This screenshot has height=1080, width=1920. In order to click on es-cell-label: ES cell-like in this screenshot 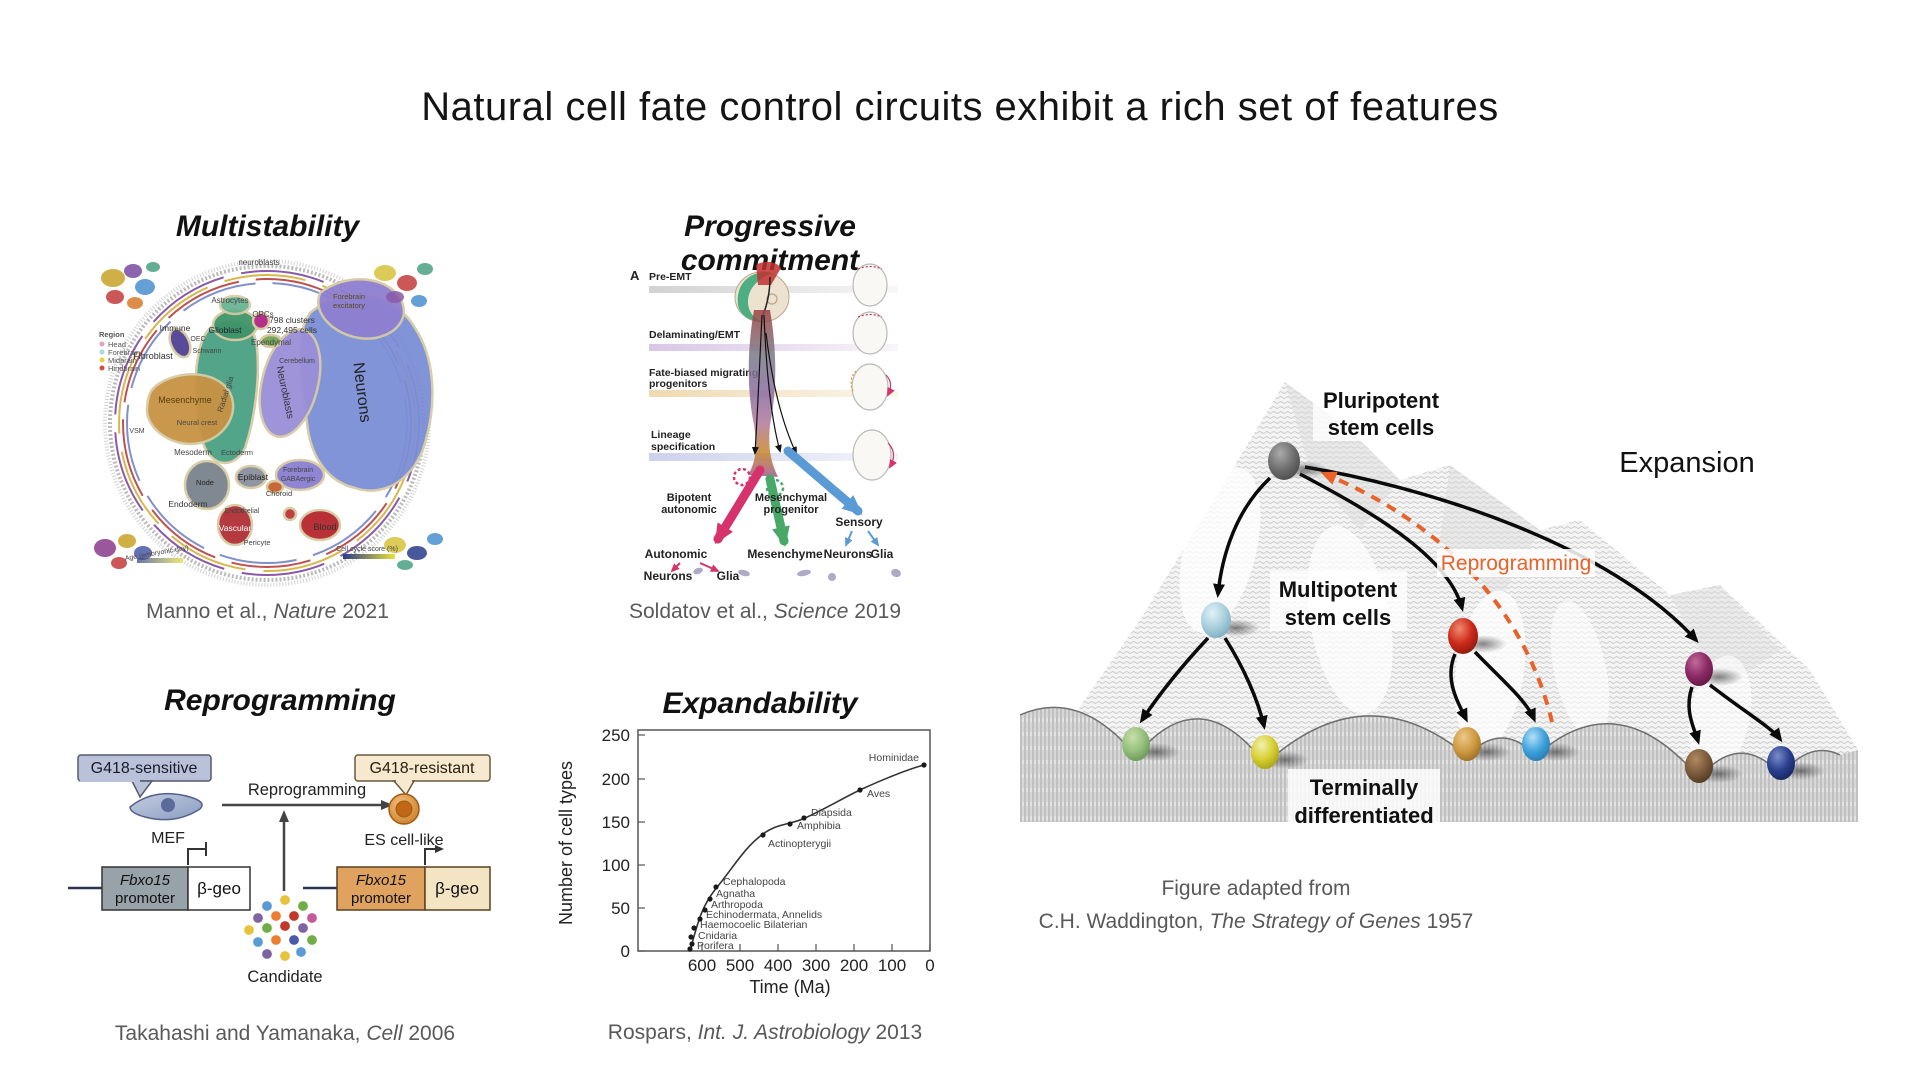, I will do `click(403, 840)`.